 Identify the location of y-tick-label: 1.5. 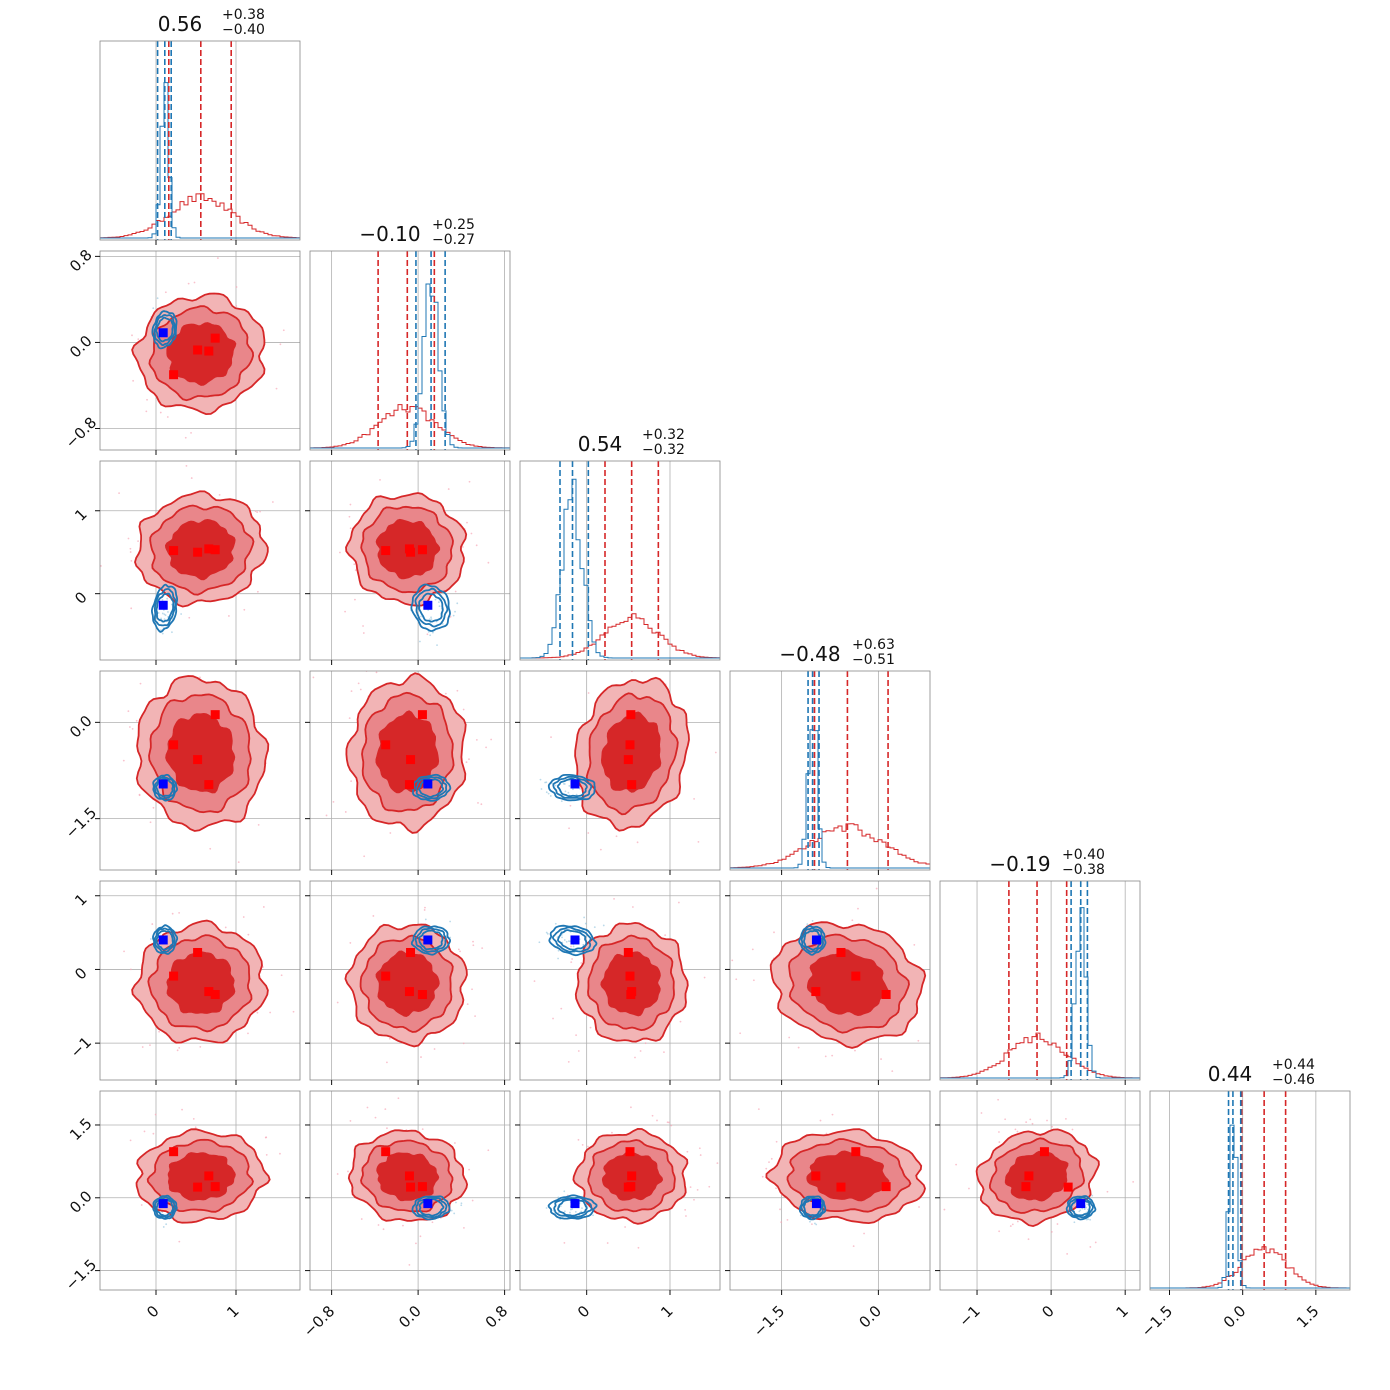
(81, 1129).